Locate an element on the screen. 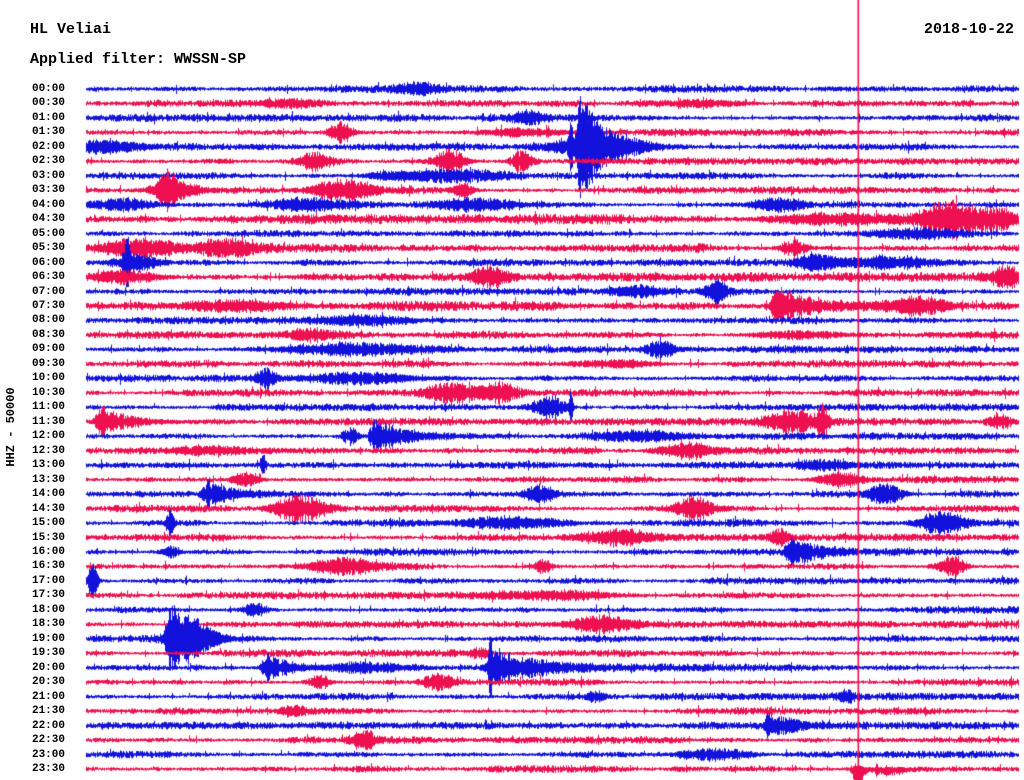 Image resolution: width=1024 pixels, height=780 pixels. time-label: 15:30 is located at coordinates (48, 537).